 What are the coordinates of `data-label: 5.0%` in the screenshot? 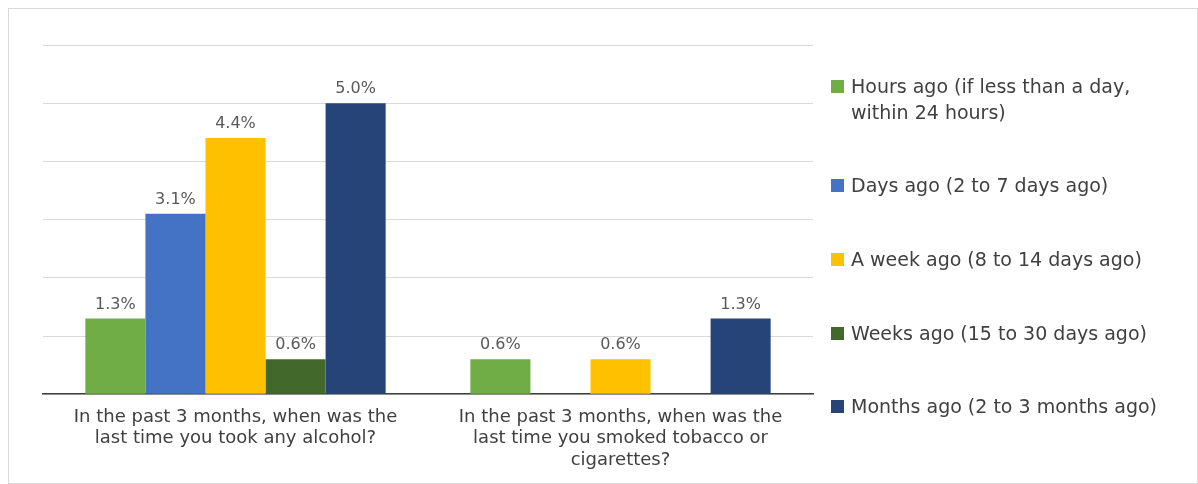 It's located at (355, 88).